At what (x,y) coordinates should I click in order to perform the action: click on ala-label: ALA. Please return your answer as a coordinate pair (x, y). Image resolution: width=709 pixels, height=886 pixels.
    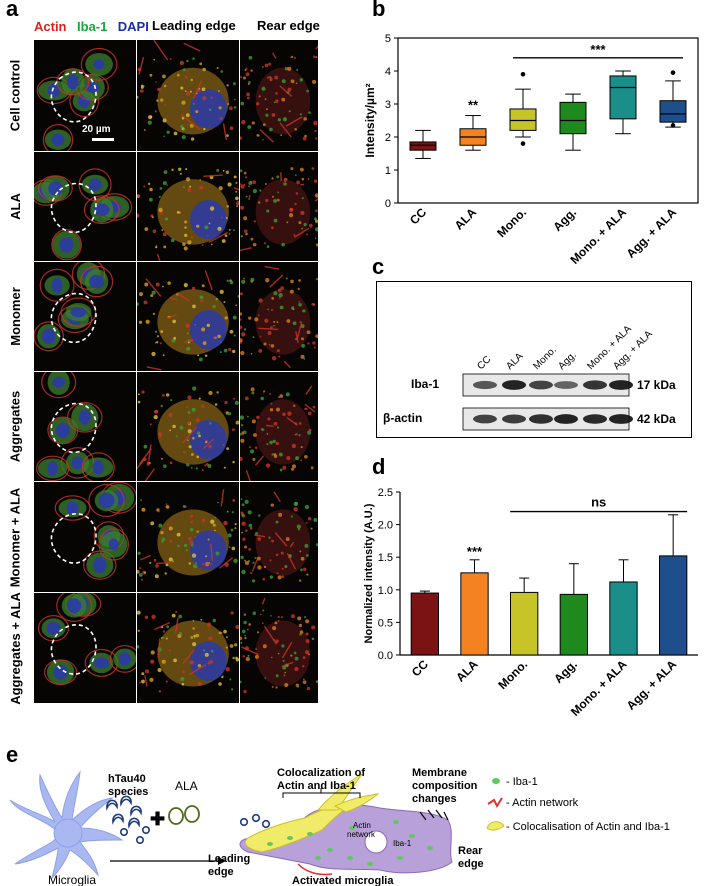
    Looking at the image, I should click on (186, 786).